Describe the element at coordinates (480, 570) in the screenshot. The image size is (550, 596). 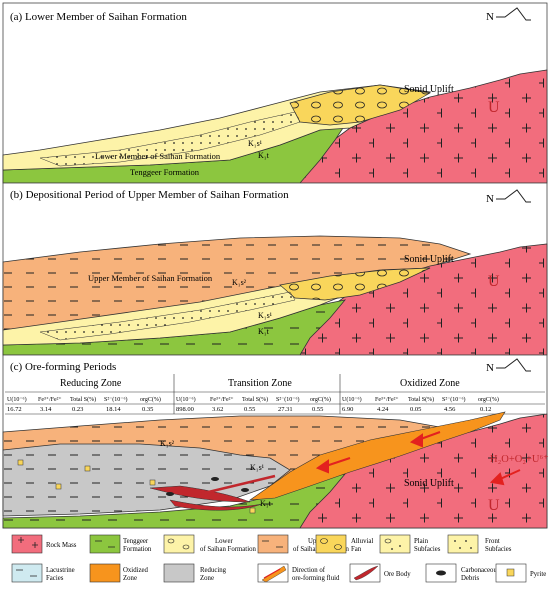
I see `svg-text: Carbonaceous` at that location.